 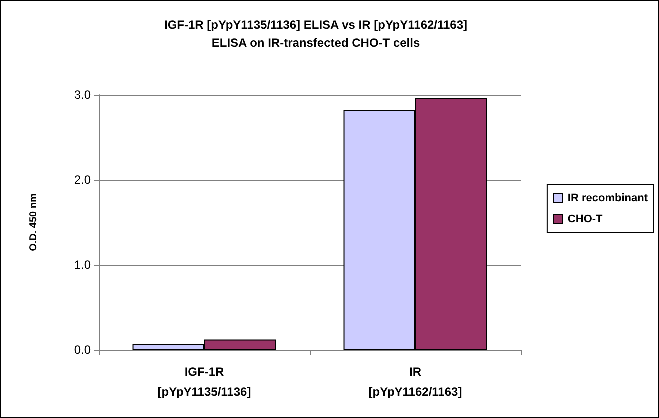 What do you see at coordinates (34, 223) in the screenshot?
I see `y-axis-title: O.D. 450 nm` at bounding box center [34, 223].